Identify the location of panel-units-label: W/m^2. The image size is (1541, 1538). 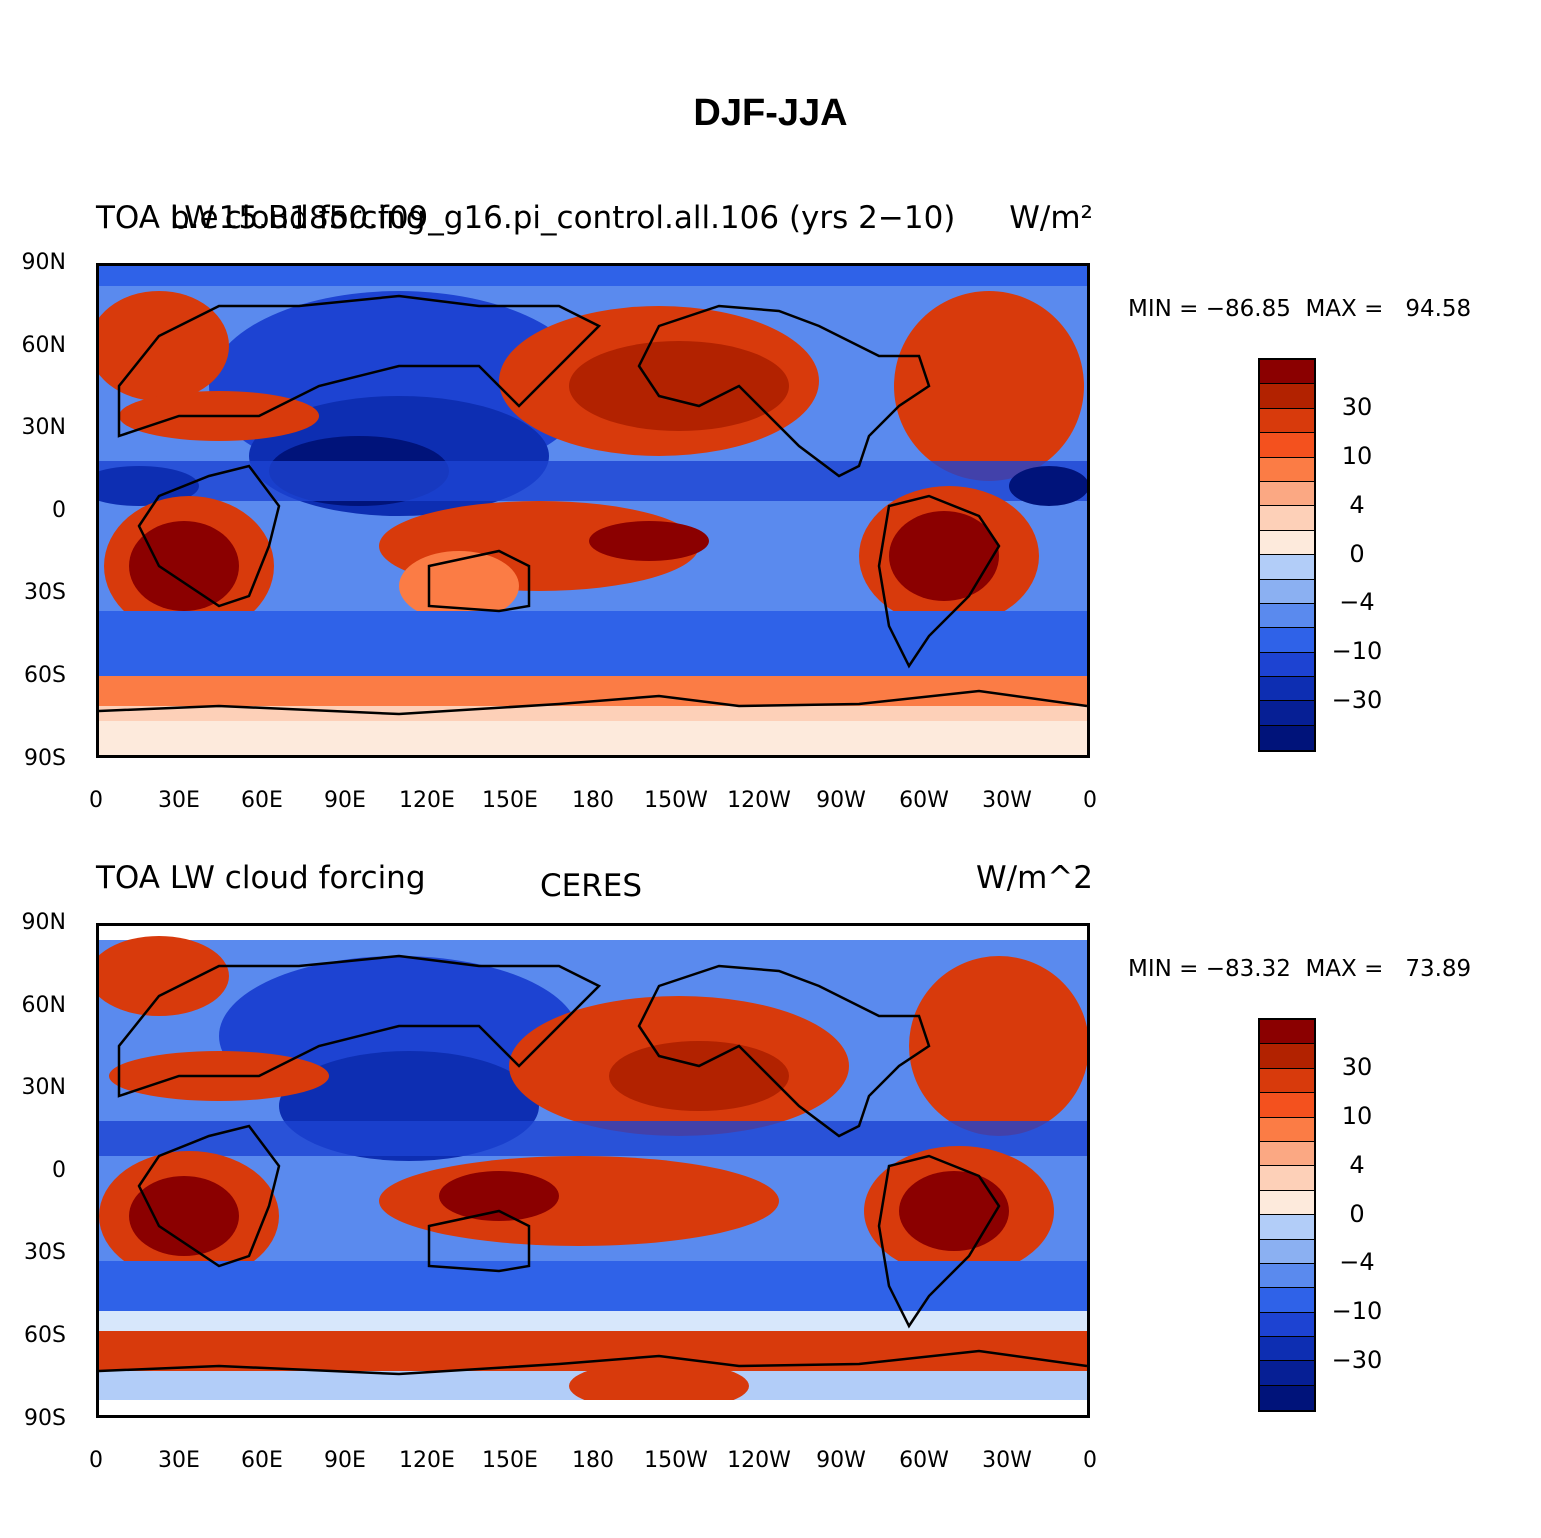
(1034, 878).